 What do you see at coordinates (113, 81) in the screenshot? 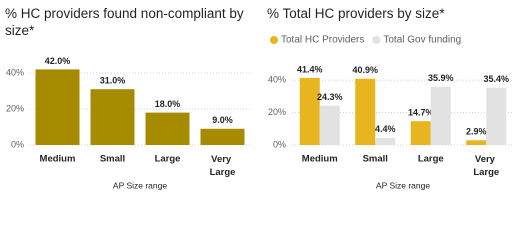
I see `data-label: 31.0%` at bounding box center [113, 81].